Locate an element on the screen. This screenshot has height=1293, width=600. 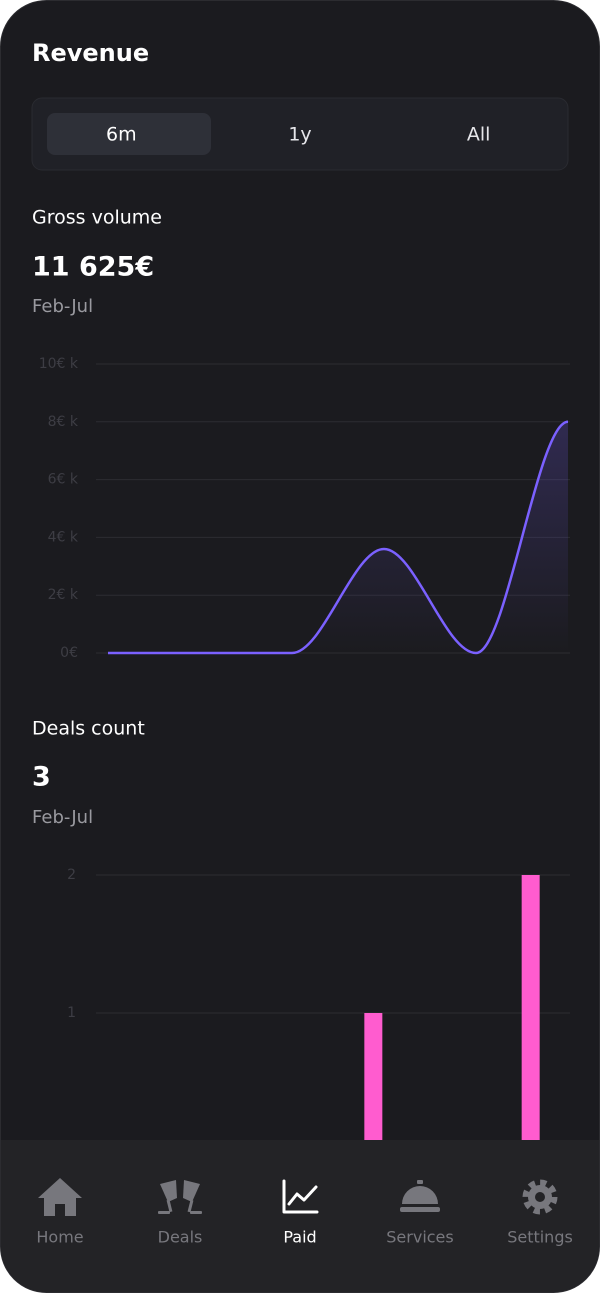
y-tick-label: 0€ is located at coordinates (69, 653).